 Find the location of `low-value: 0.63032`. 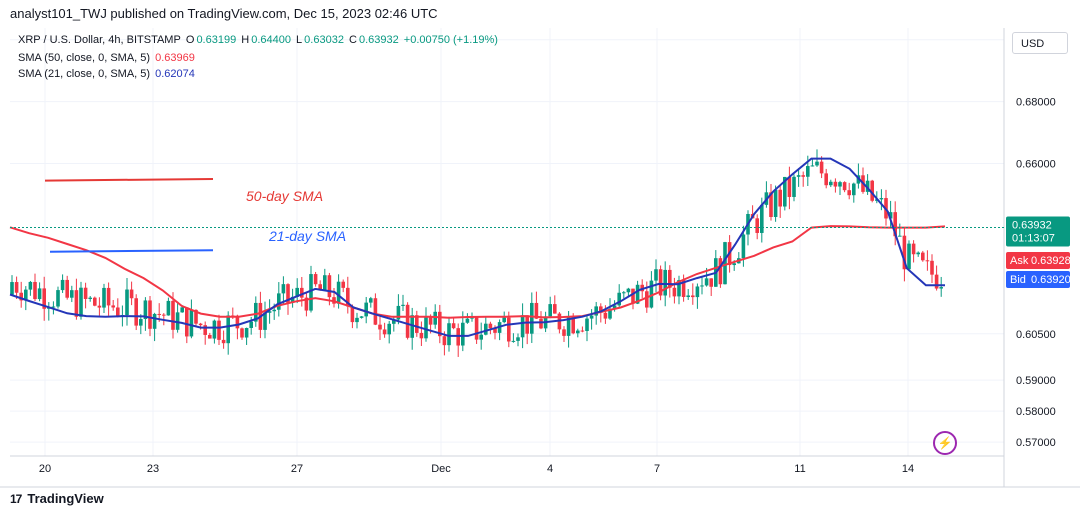

low-value: 0.63032 is located at coordinates (324, 40).